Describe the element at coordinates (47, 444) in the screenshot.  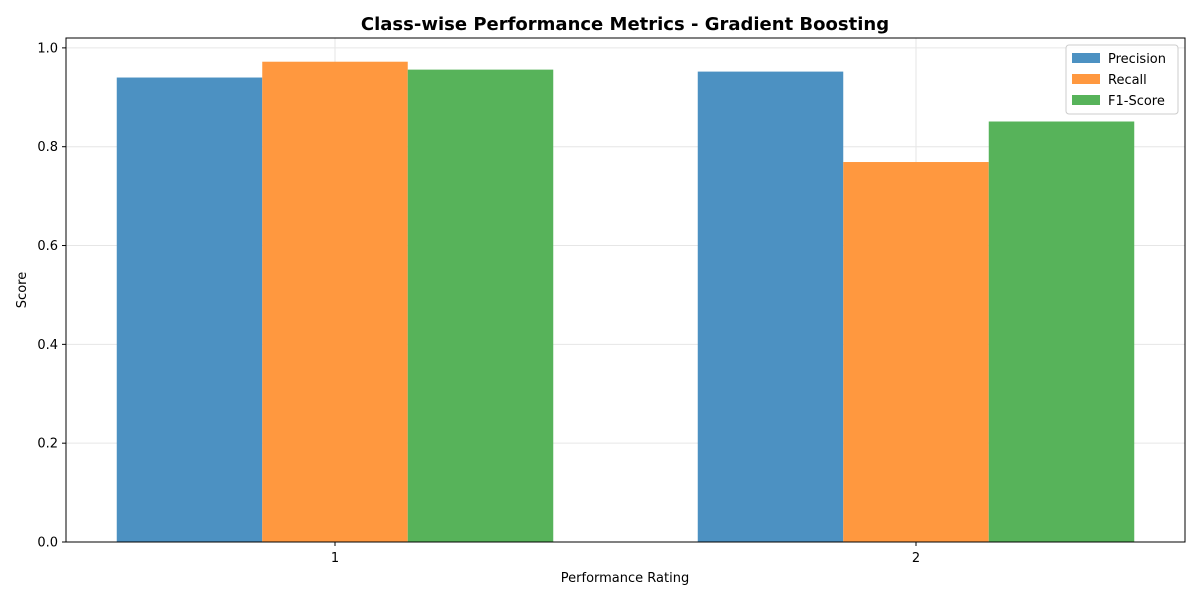
I see `y-tick-label: 0.2` at that location.